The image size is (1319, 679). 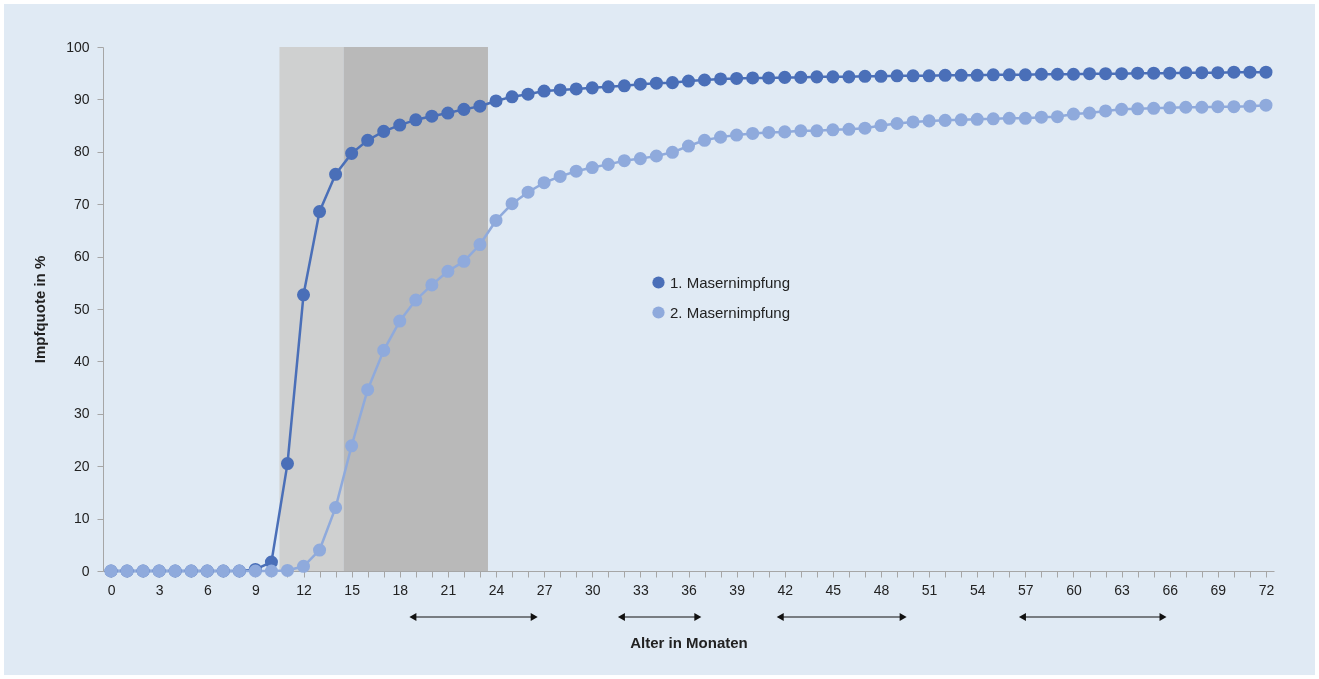 I want to click on y-tick-label: 30, so click(x=81, y=413).